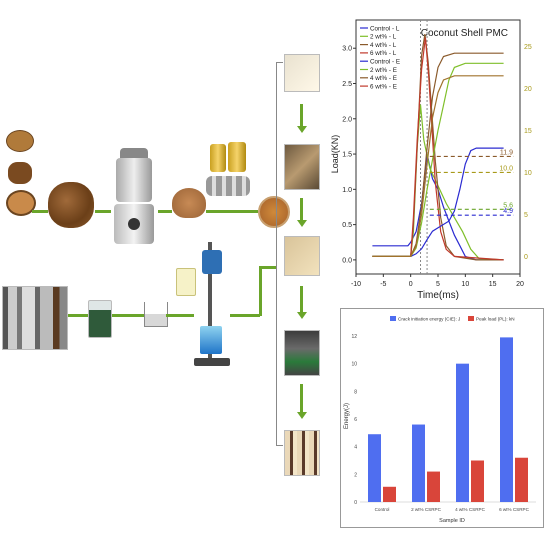 This screenshot has width=550, height=550. Describe the element at coordinates (347, 190) in the screenshot. I see `y-tick-label: 1.0` at that location.